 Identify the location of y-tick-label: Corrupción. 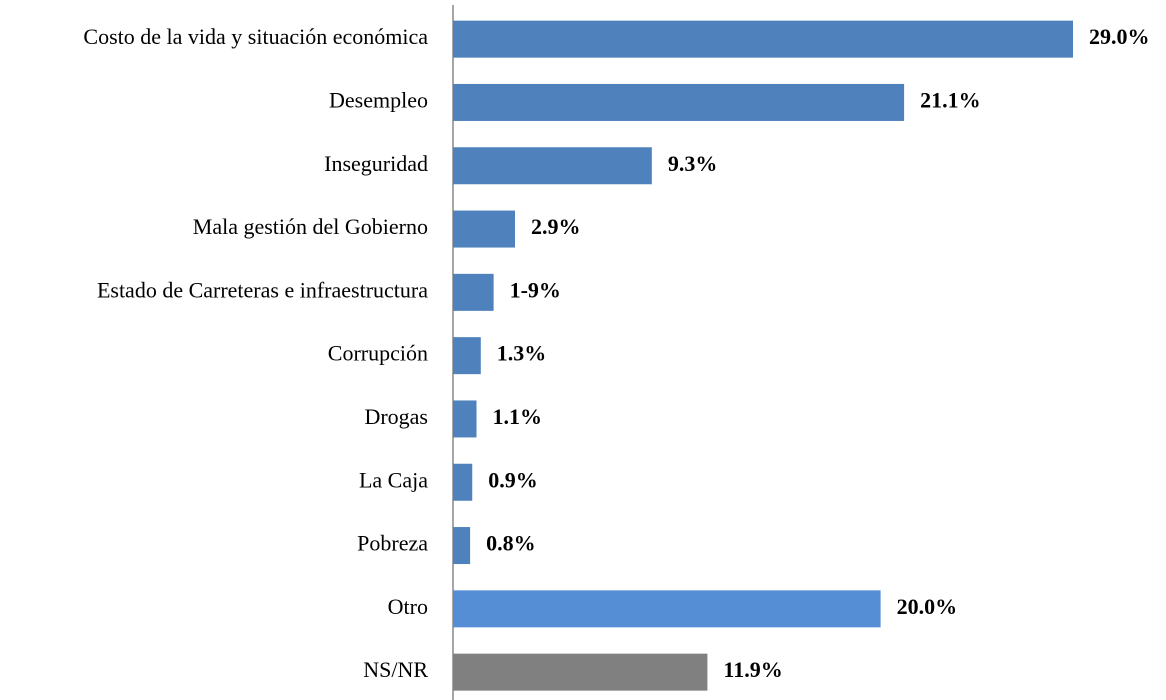
(378, 353).